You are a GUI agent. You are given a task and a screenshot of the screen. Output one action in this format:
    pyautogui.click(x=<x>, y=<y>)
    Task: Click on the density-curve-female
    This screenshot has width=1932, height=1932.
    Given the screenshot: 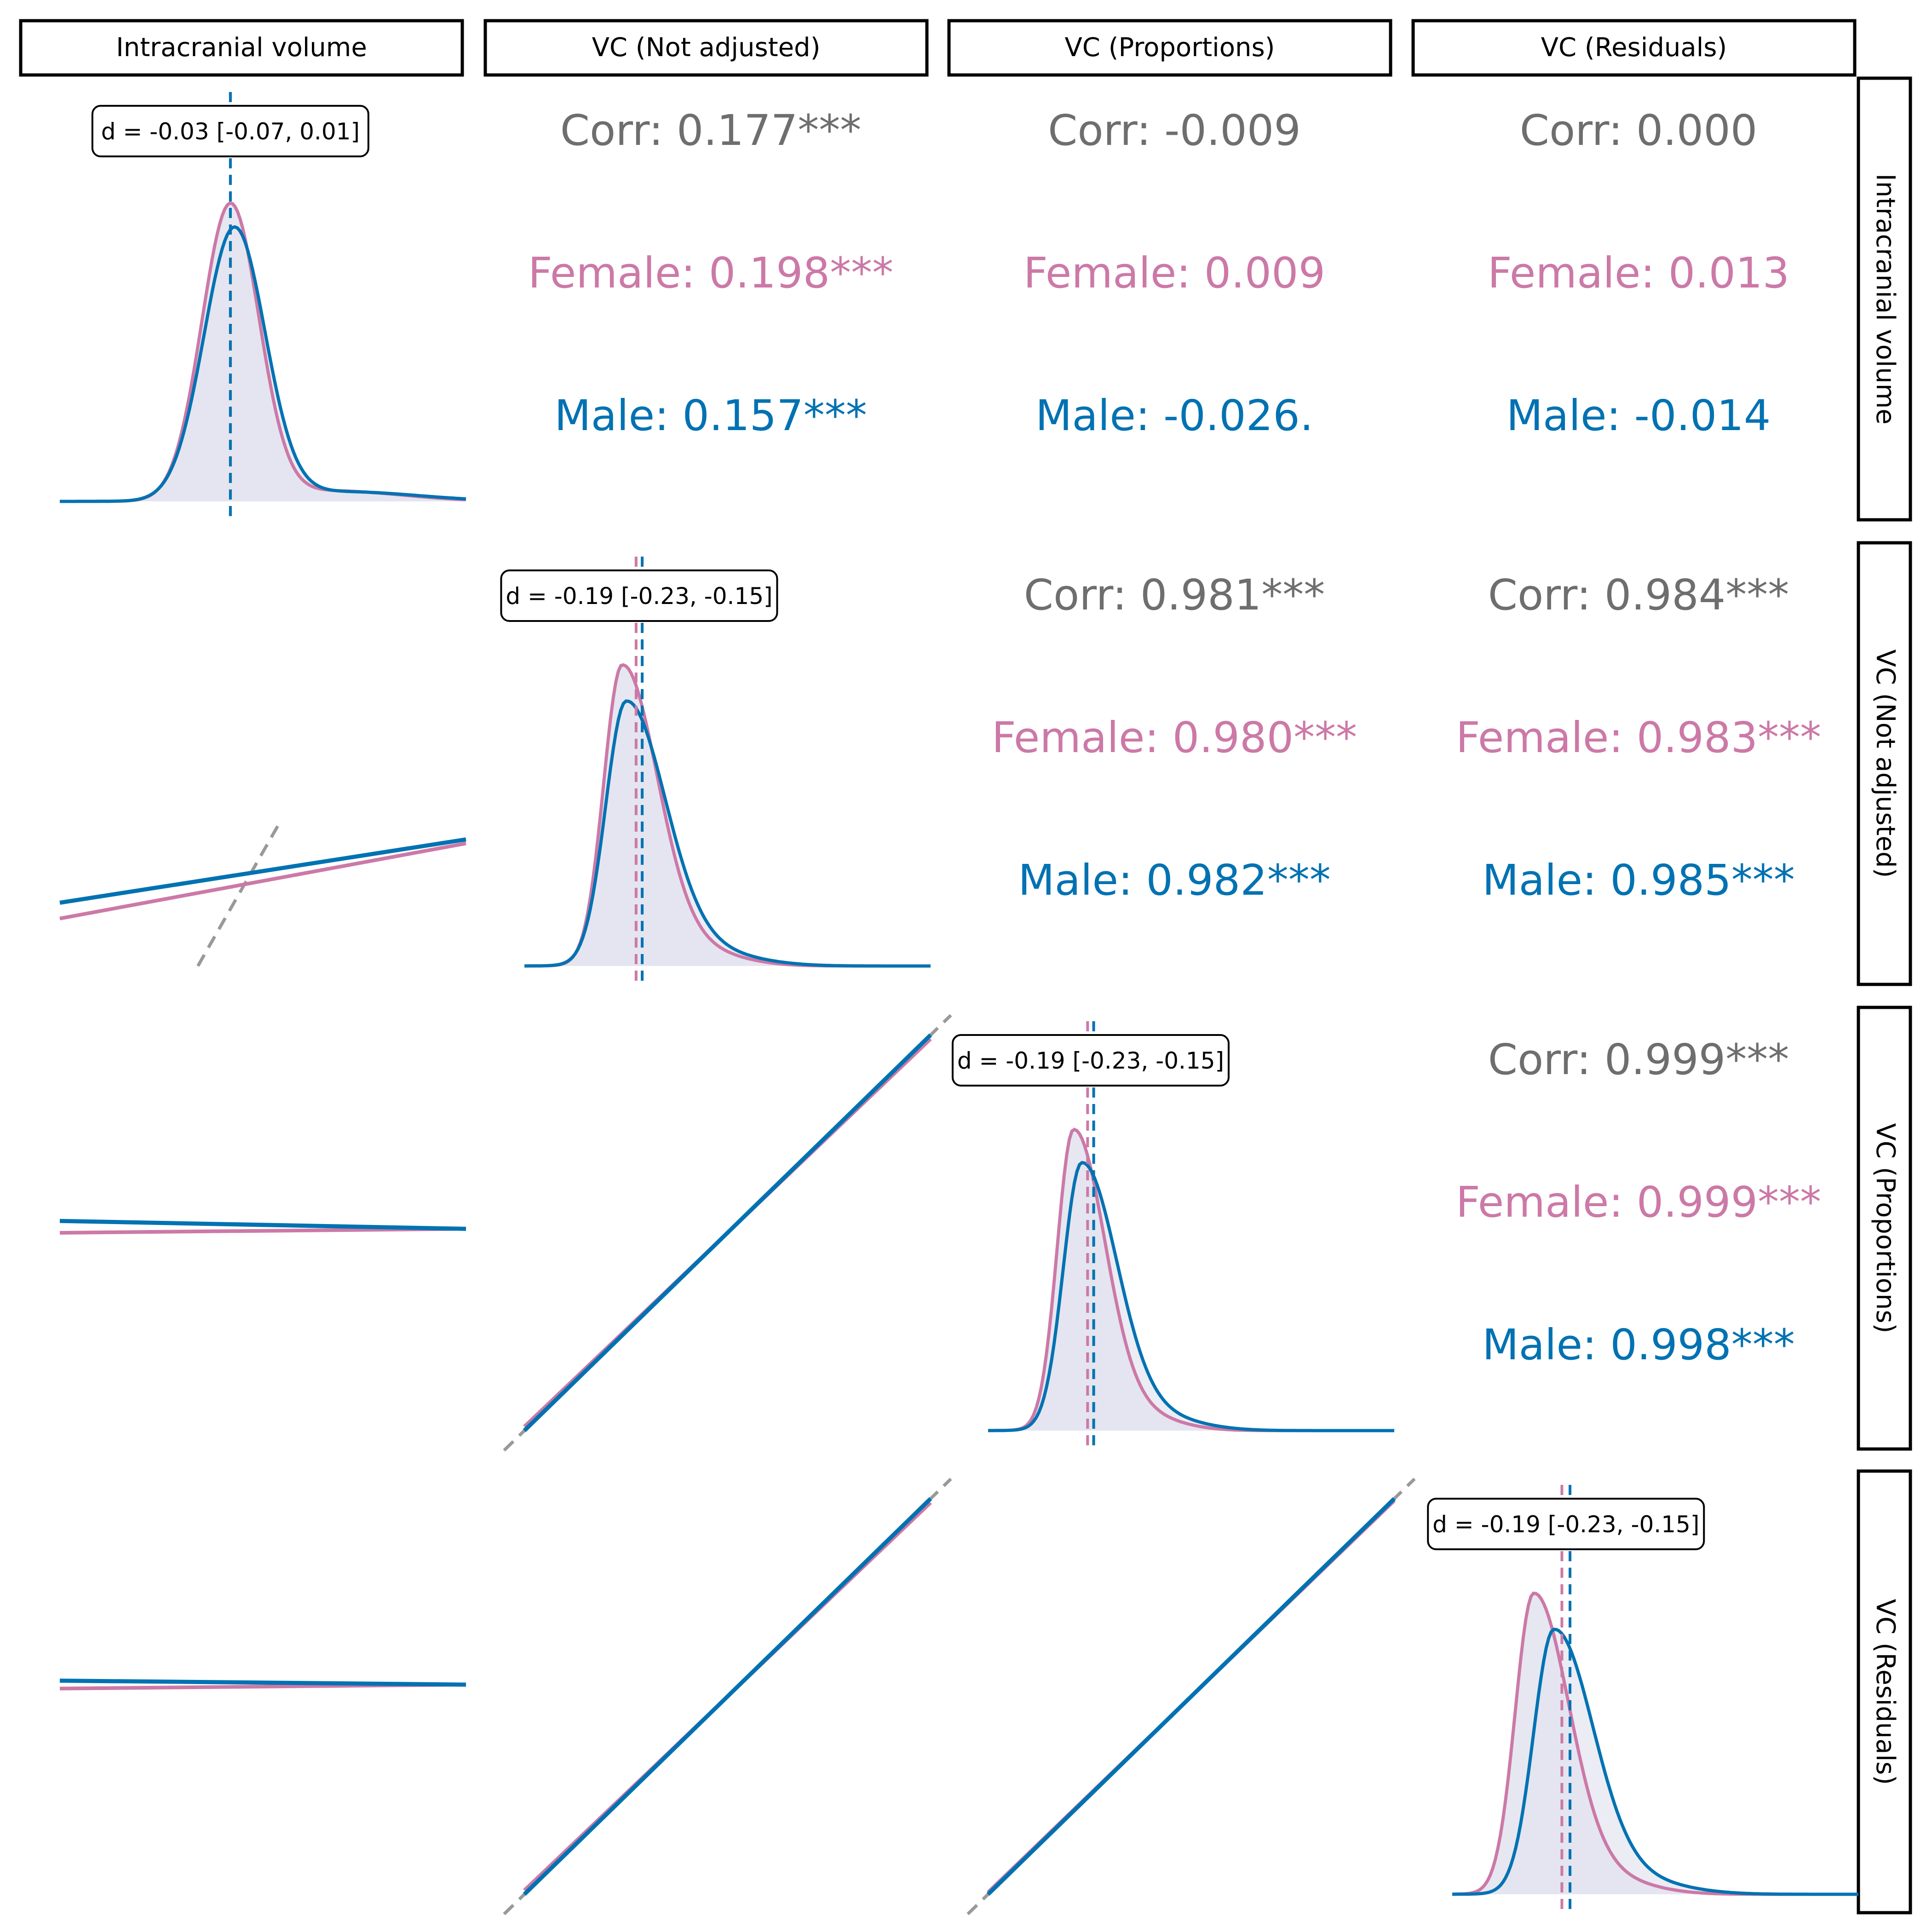 What is the action you would take?
    pyautogui.click(x=727, y=815)
    